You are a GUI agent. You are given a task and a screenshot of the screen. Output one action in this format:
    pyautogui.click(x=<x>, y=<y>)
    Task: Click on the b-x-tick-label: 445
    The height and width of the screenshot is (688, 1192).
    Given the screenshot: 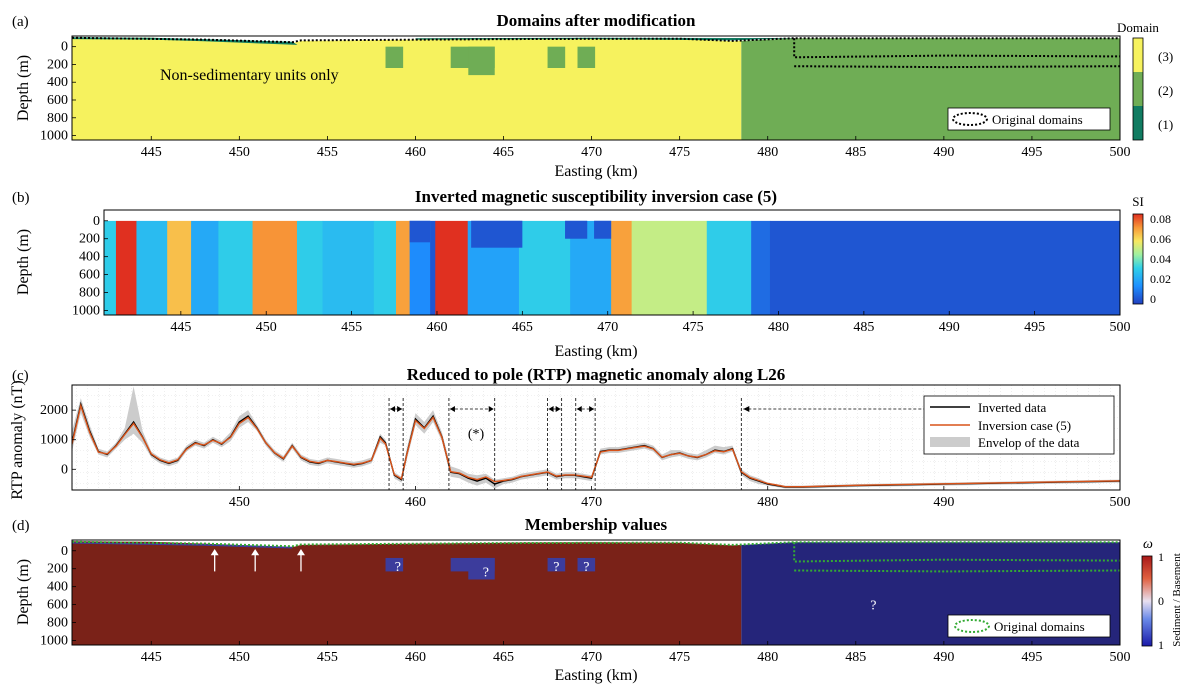 What is the action you would take?
    pyautogui.click(x=180, y=327)
    